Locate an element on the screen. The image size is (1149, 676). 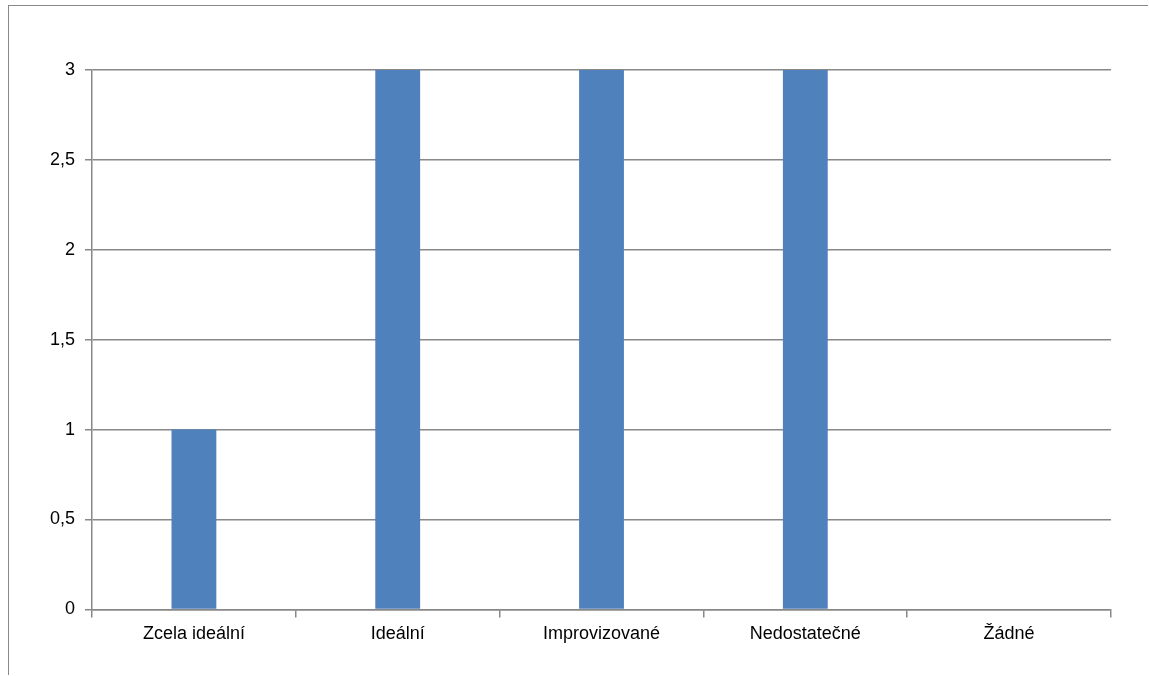
y-tick-label: 3 is located at coordinates (70, 68).